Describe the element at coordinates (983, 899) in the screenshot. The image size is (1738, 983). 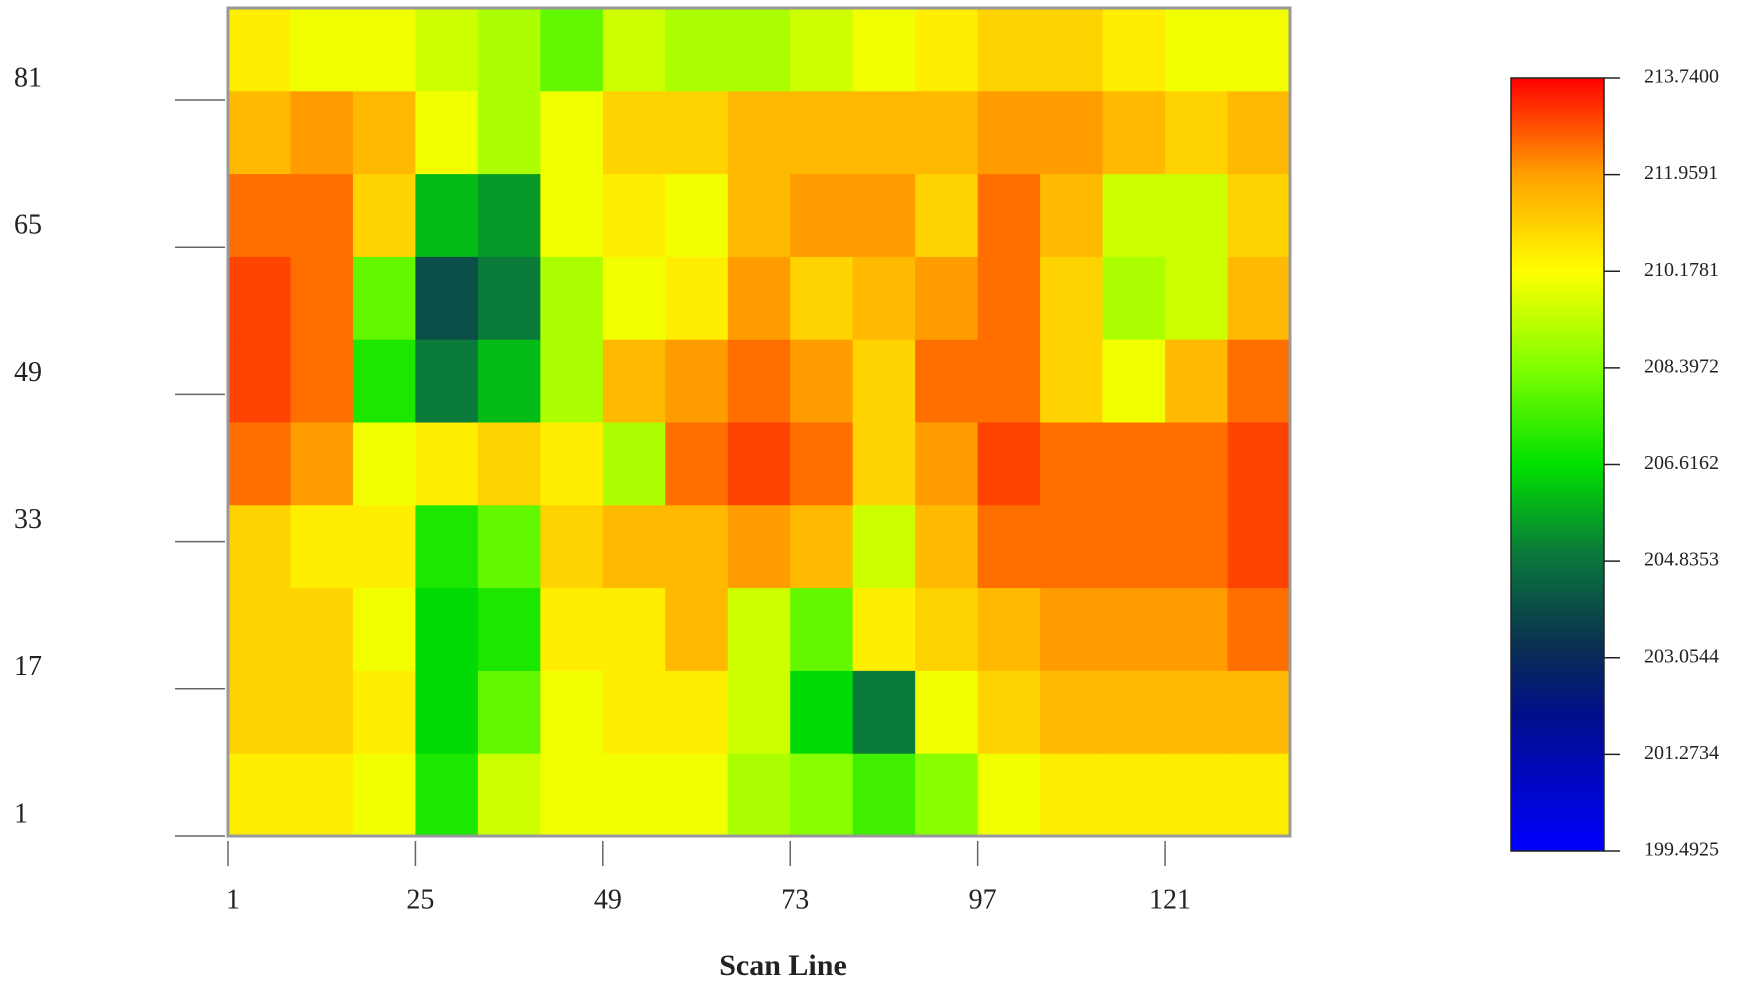
I see `x-tick-label: 97` at that location.